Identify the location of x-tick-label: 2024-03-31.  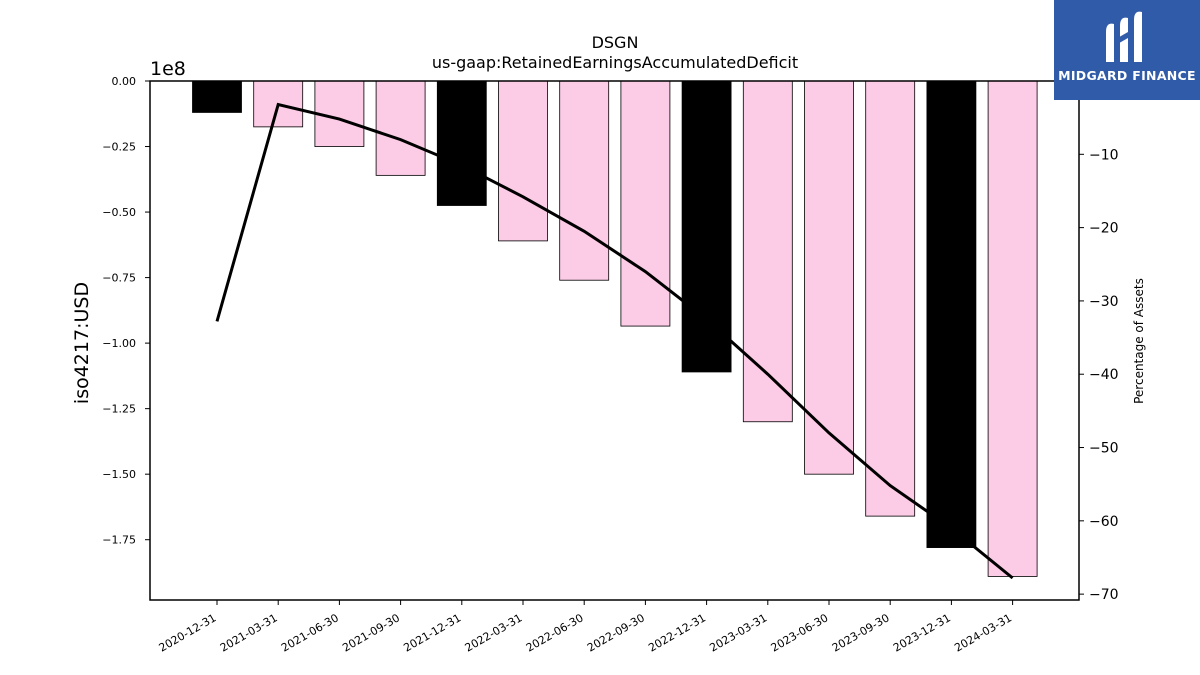
(983, 632).